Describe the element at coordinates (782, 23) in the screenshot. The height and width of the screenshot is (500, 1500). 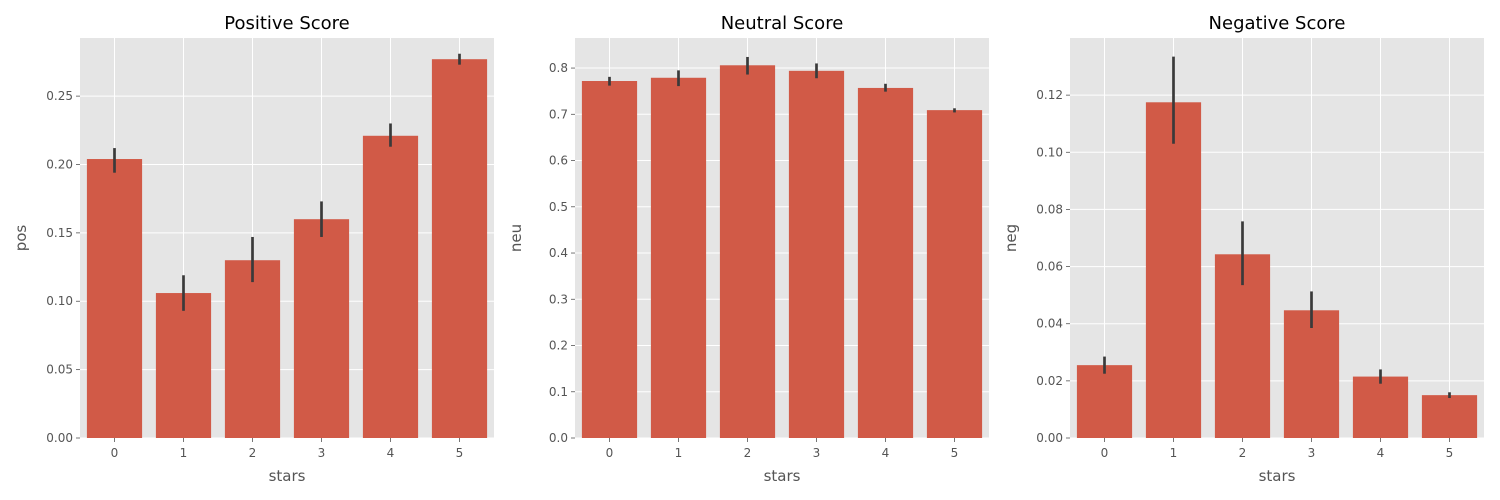
I see `chart-title: Neutral Score` at that location.